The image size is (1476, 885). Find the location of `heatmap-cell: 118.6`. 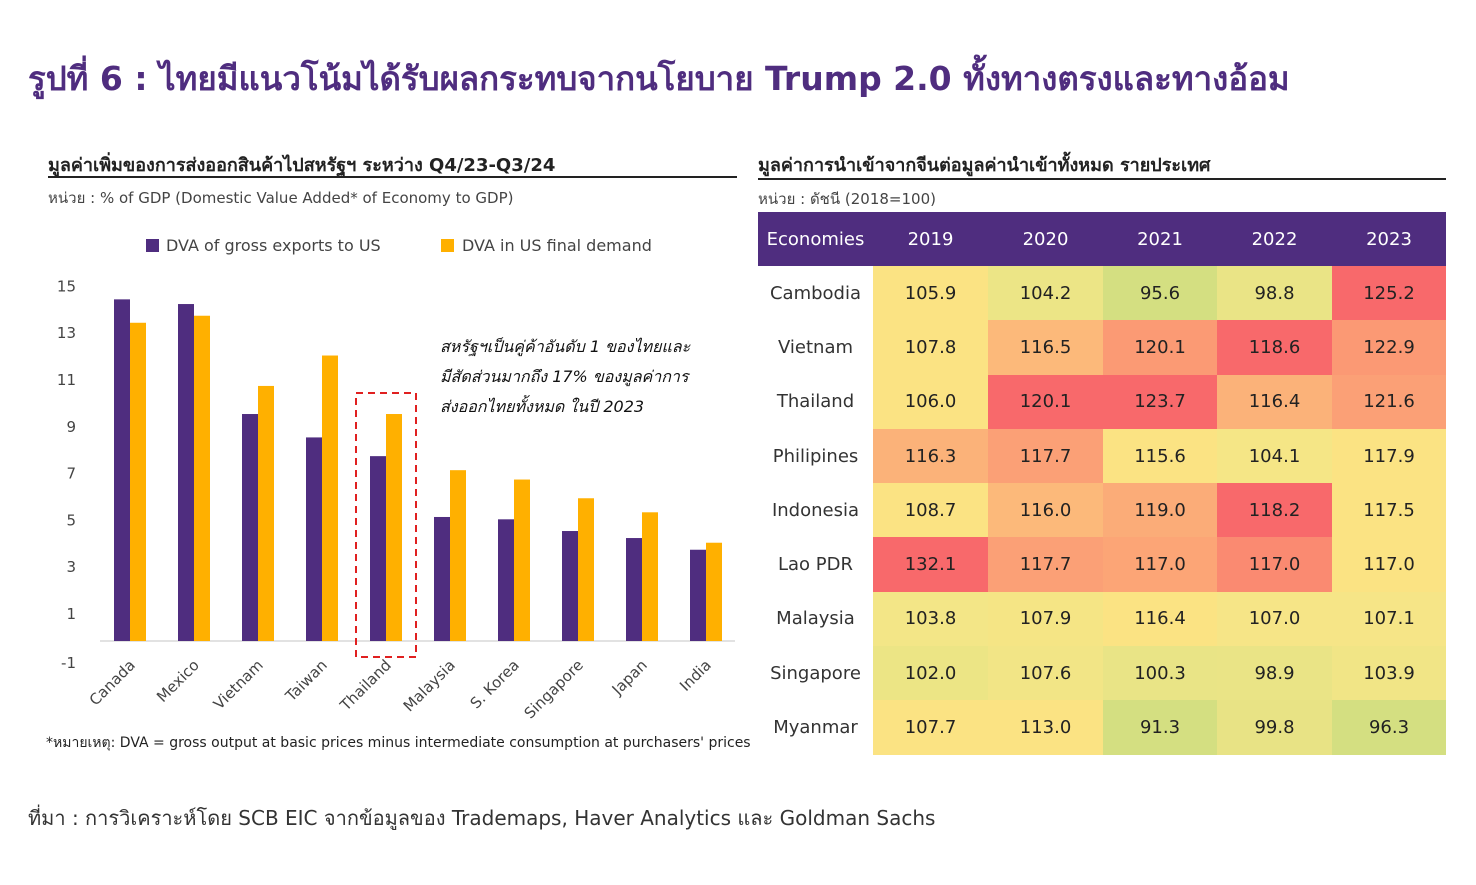

heatmap-cell: 118.6 is located at coordinates (1274, 347).